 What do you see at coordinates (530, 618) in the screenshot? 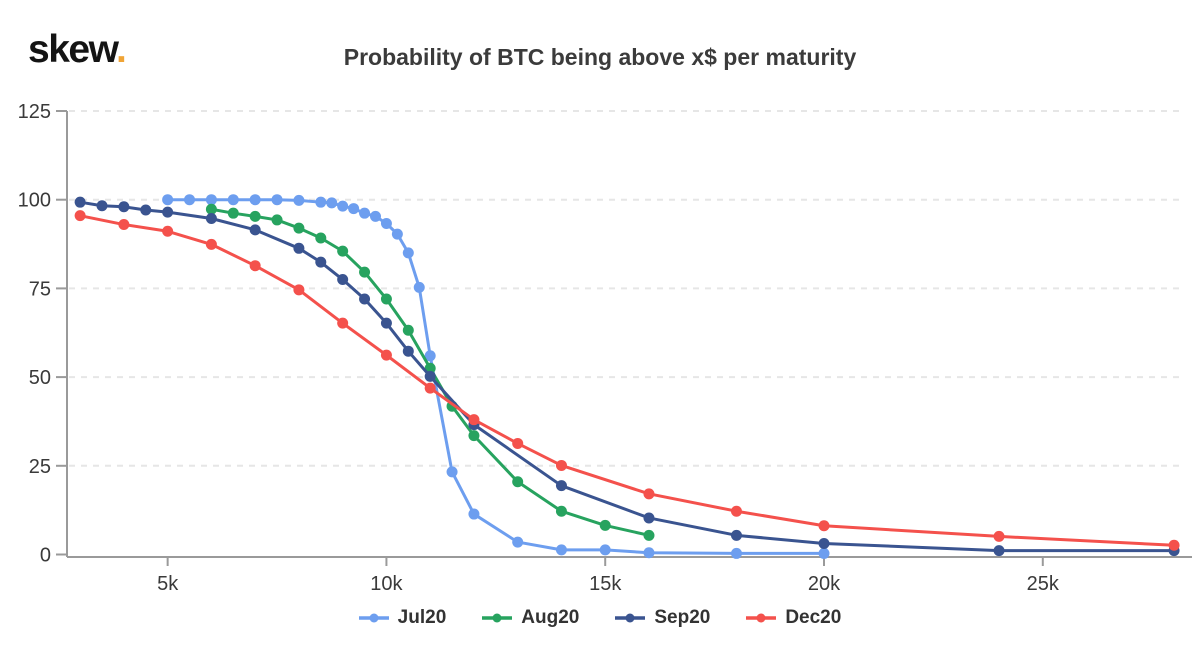
I see `legend-item-aug20: Aug20` at bounding box center [530, 618].